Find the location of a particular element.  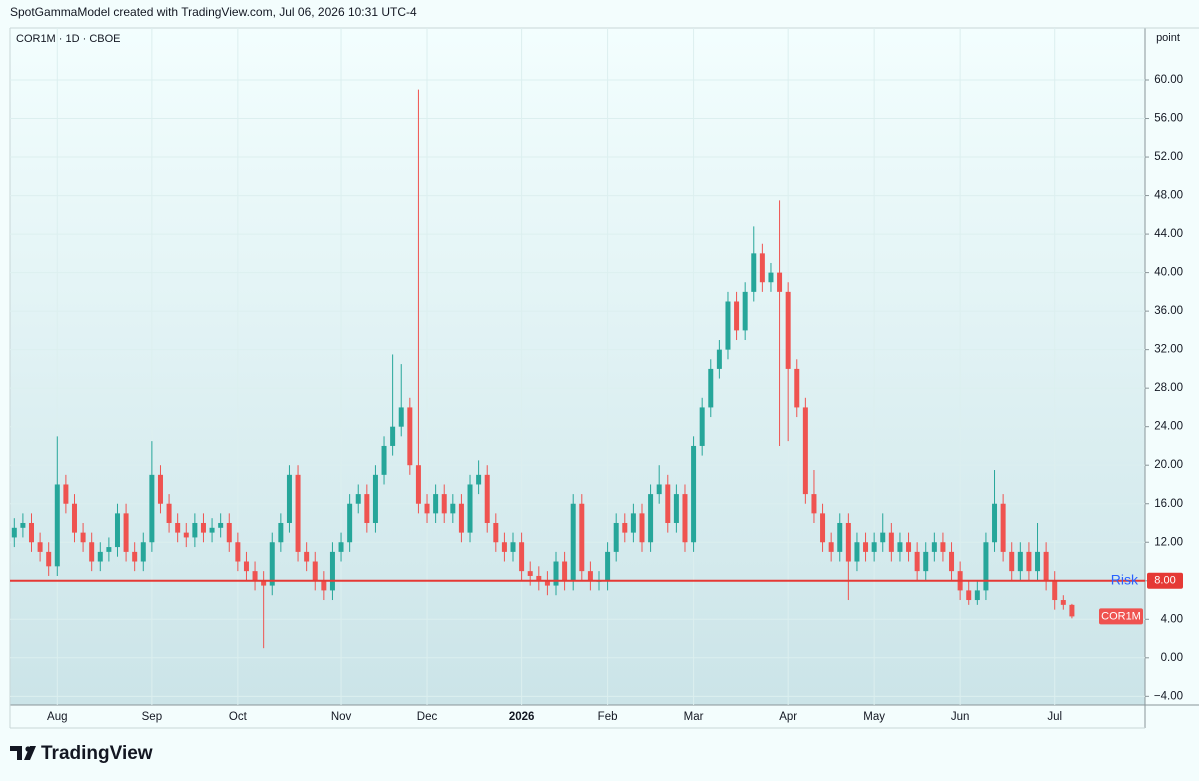

y-tick-label: 48.00 is located at coordinates (1168, 196).